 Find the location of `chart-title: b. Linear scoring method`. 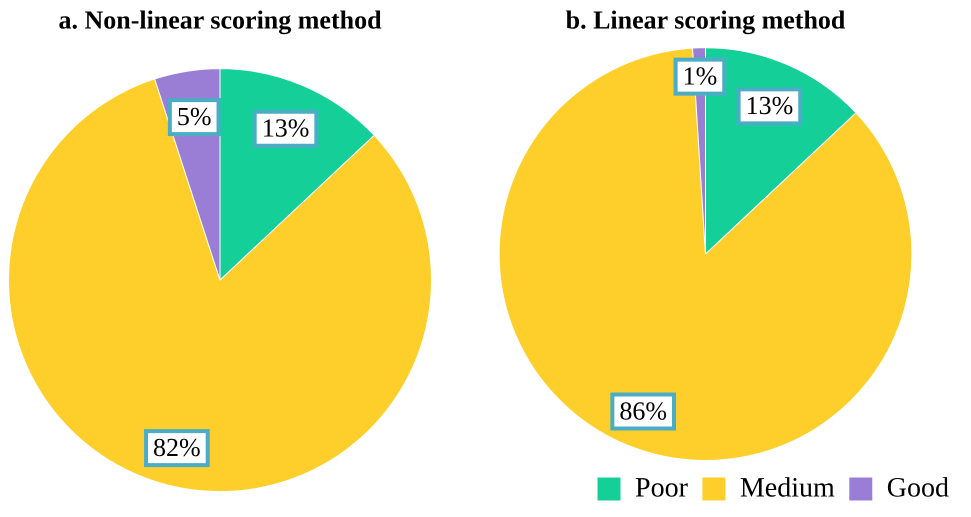

chart-title: b. Linear scoring method is located at coordinates (706, 19).